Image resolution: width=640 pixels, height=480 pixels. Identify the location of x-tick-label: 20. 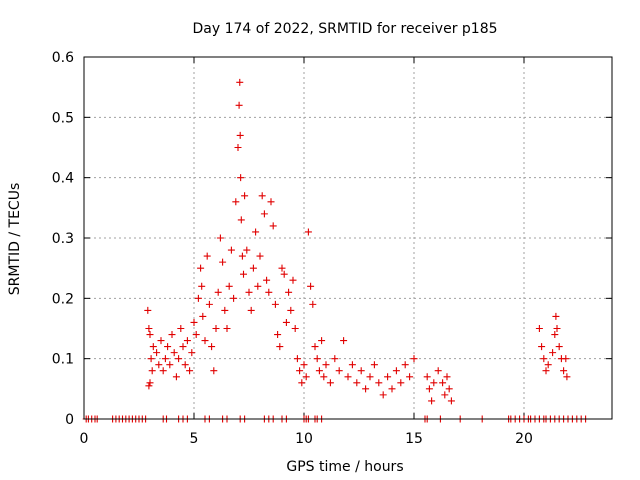
(524, 439).